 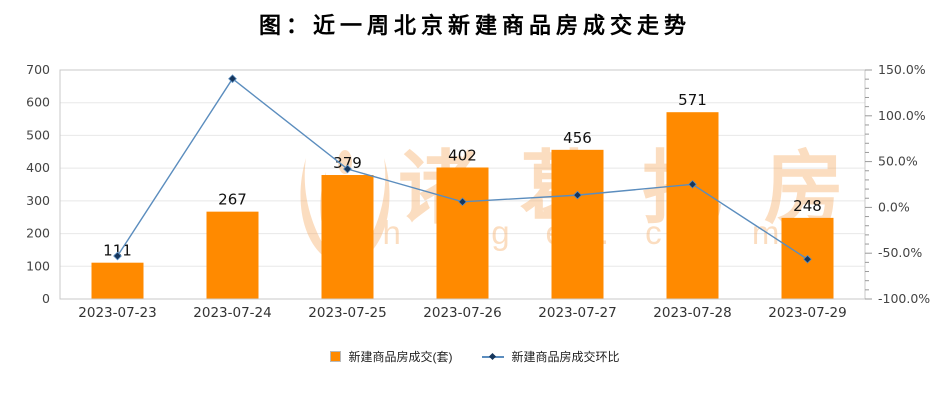 I want to click on legend-item-bar-series: 新建商品房成交(套), so click(x=391, y=356).